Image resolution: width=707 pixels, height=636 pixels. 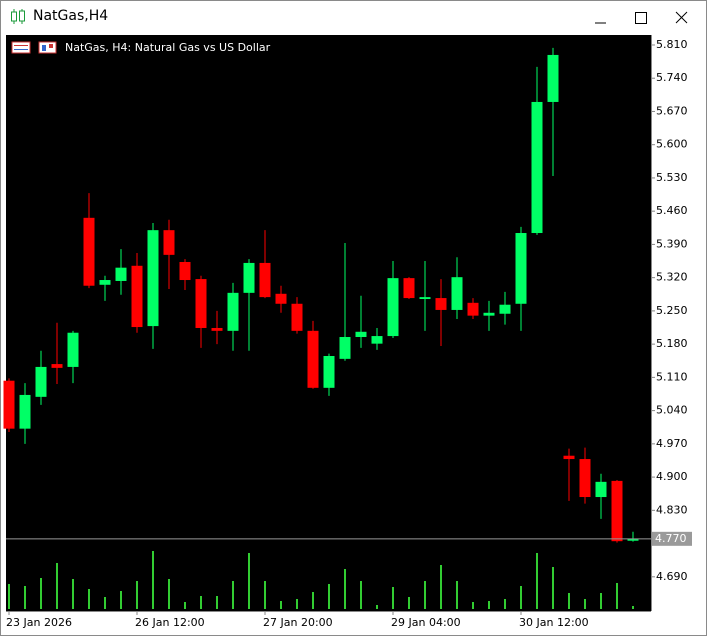 I want to click on y-tick-label: 5.460, so click(x=672, y=210).